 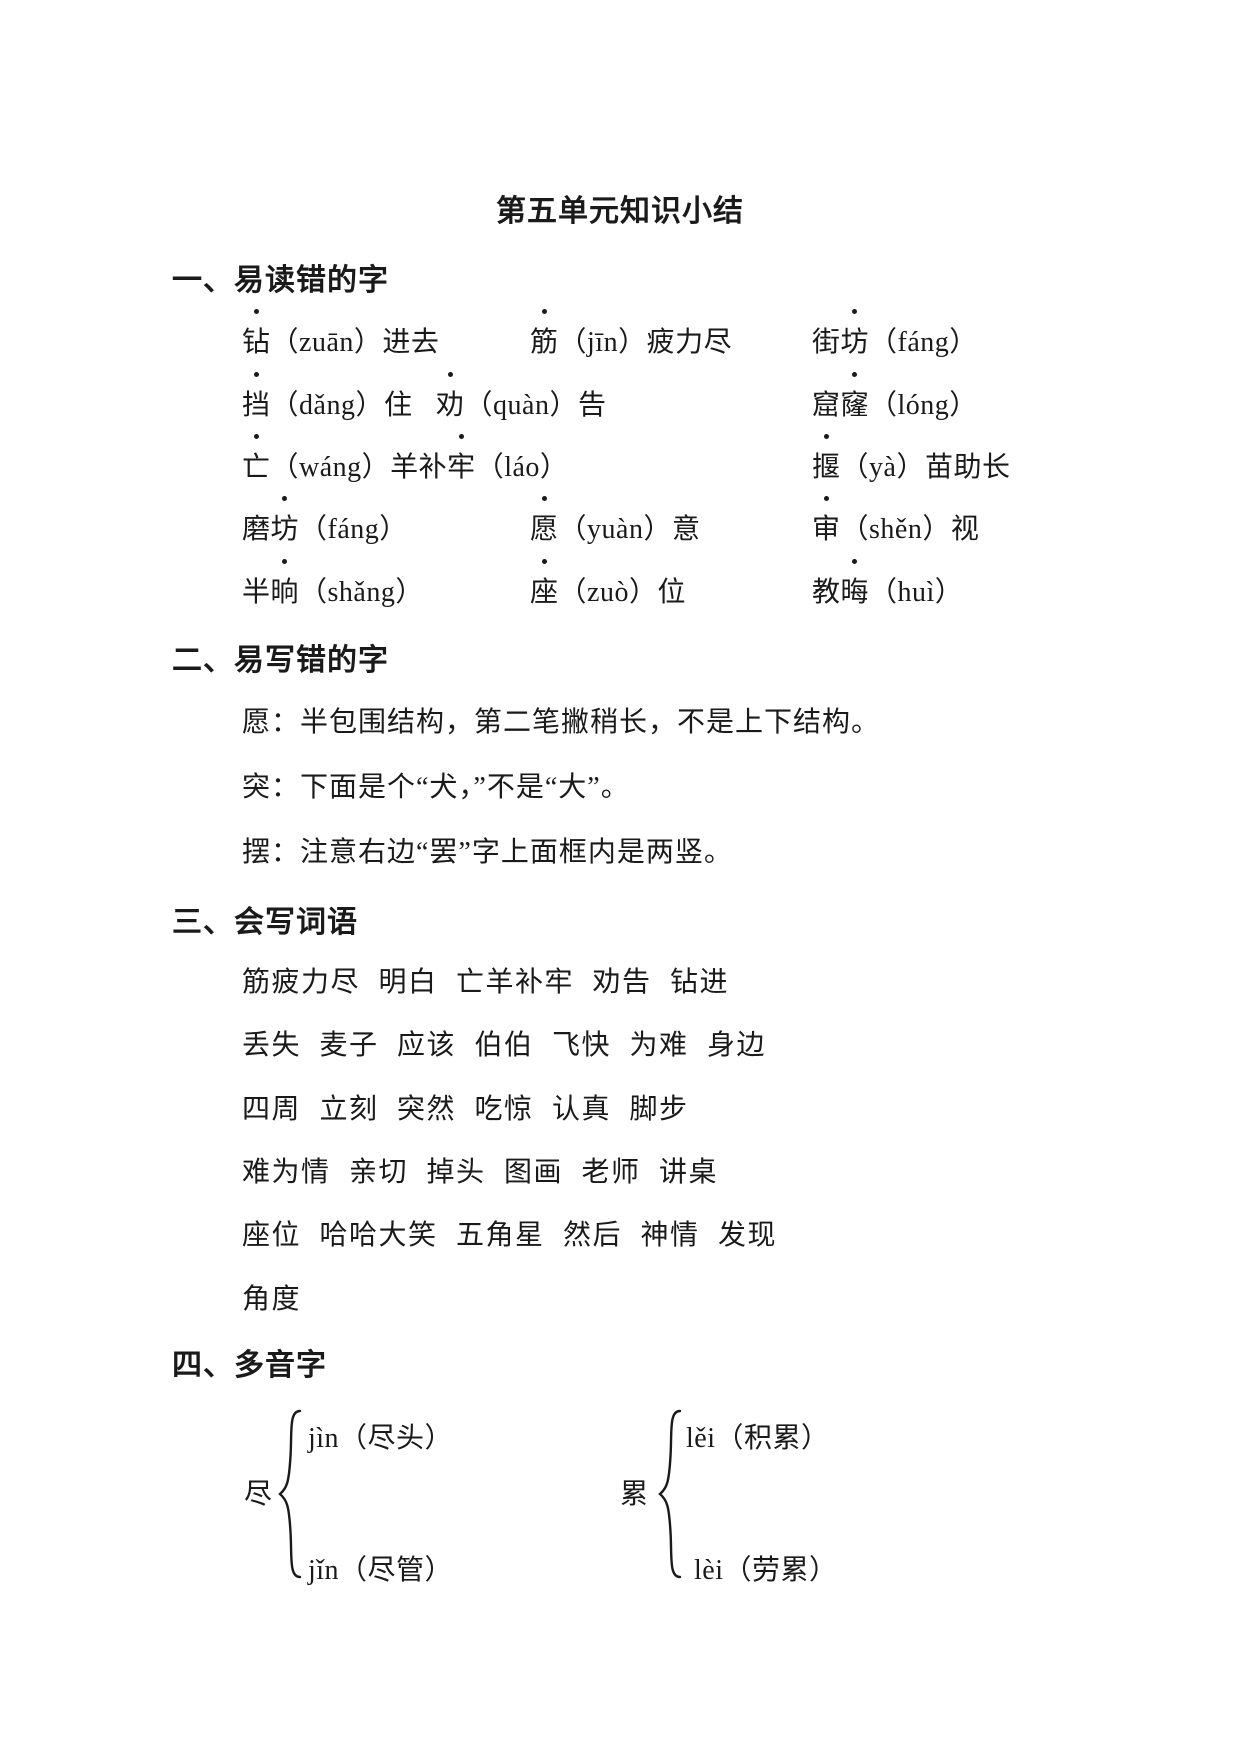 What do you see at coordinates (465, 1109) in the screenshot?
I see `word-line: 四周 立刻 突然 吃惊 认真 脚步` at bounding box center [465, 1109].